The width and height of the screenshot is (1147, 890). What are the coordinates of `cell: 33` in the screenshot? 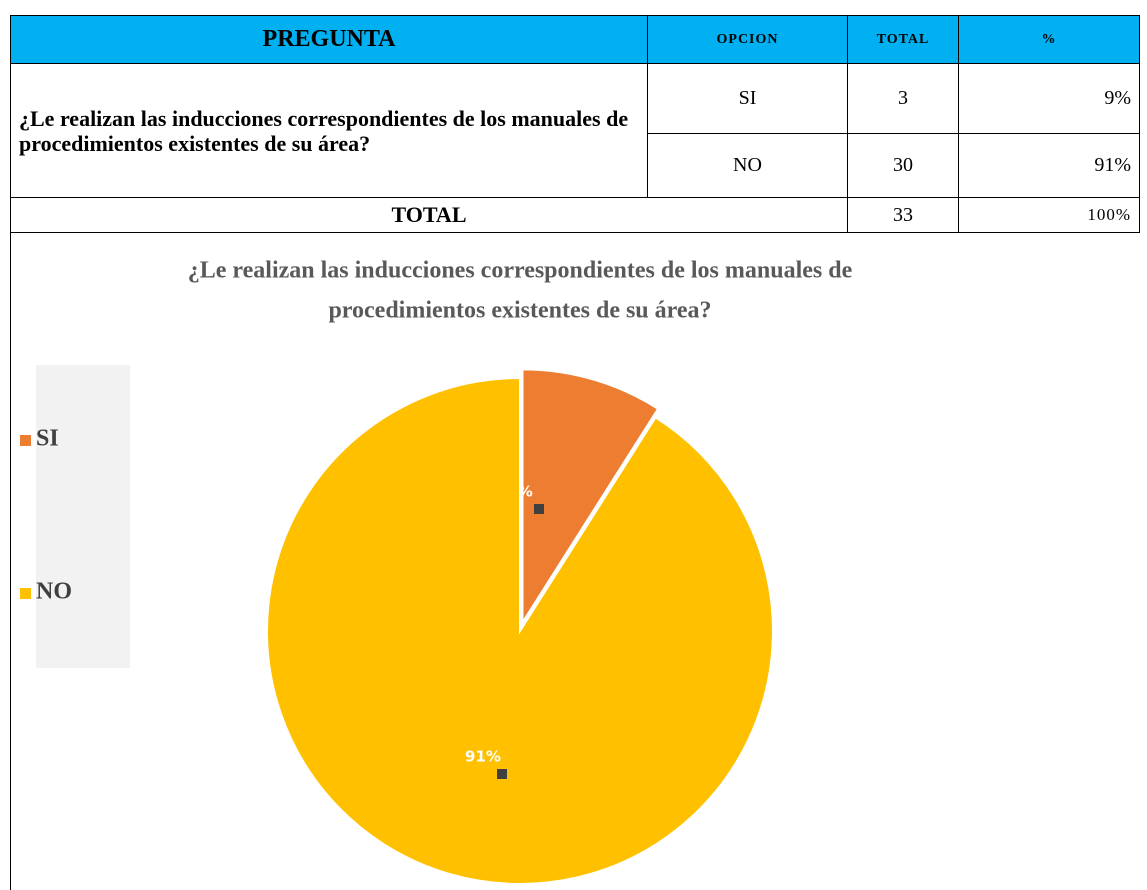 It's located at (903, 215).